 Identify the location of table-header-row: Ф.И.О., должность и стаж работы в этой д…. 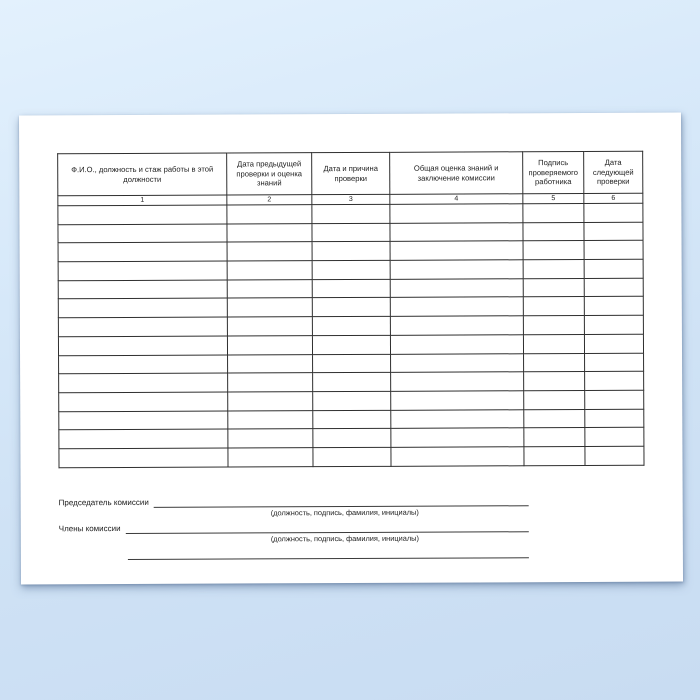
(350, 173).